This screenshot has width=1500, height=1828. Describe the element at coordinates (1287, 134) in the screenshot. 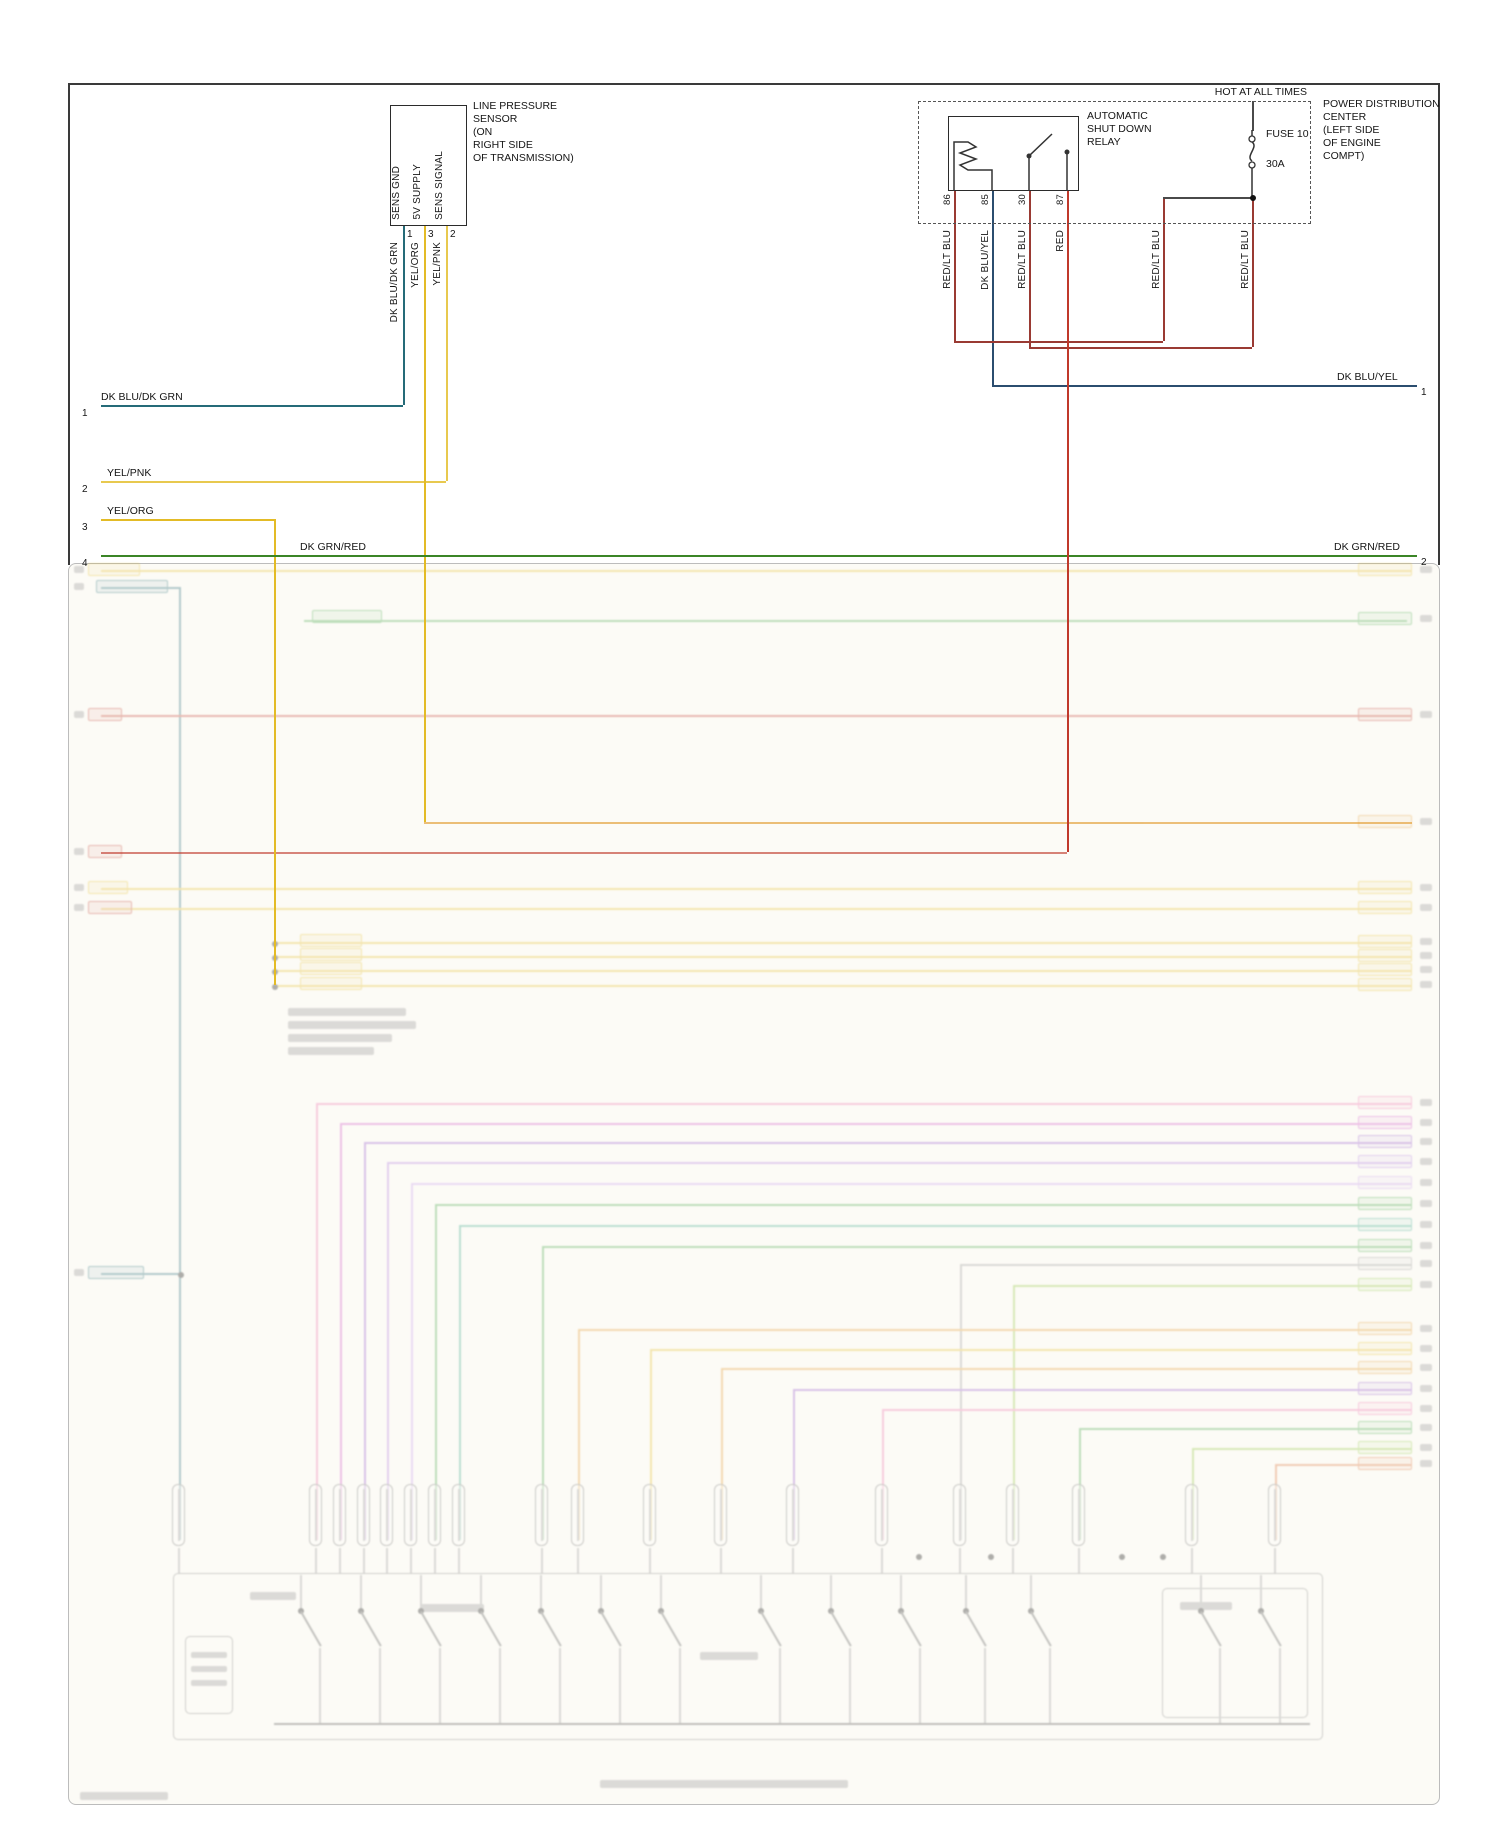

I see `fuse-name-label: FUSE 10` at that location.